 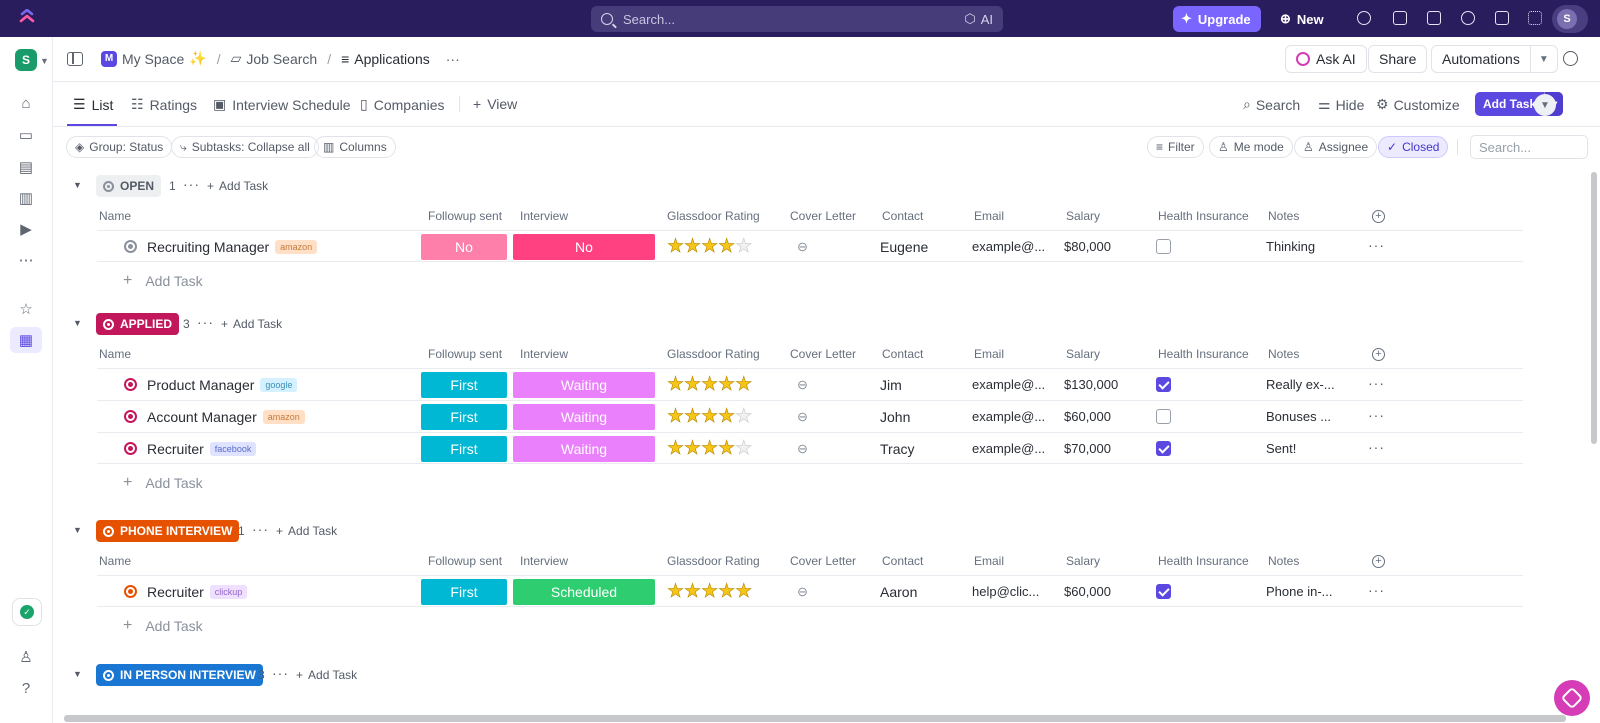 What do you see at coordinates (1364, 18) in the screenshot?
I see `check-circle-icon` at bounding box center [1364, 18].